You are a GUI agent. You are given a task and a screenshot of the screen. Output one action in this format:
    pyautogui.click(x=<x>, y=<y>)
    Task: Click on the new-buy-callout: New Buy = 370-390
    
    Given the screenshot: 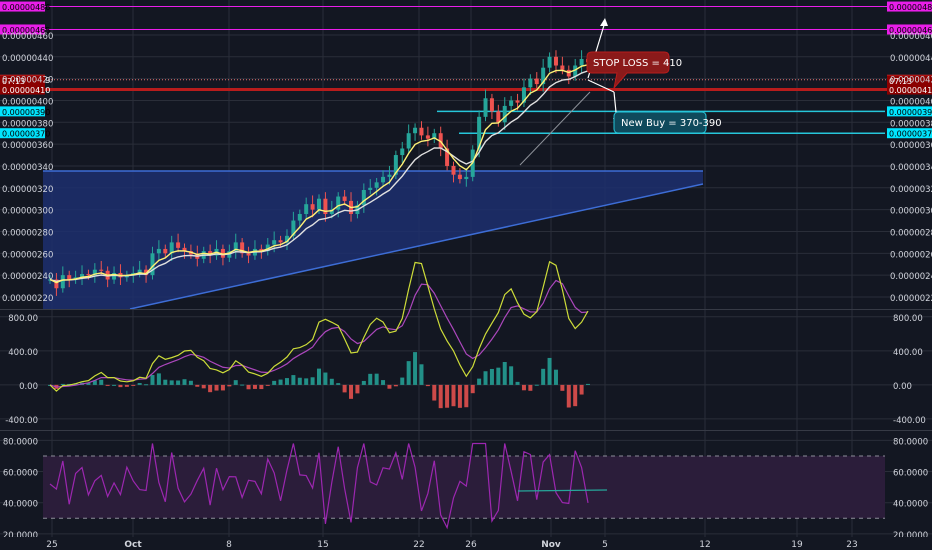 What is the action you would take?
    pyautogui.click(x=667, y=122)
    